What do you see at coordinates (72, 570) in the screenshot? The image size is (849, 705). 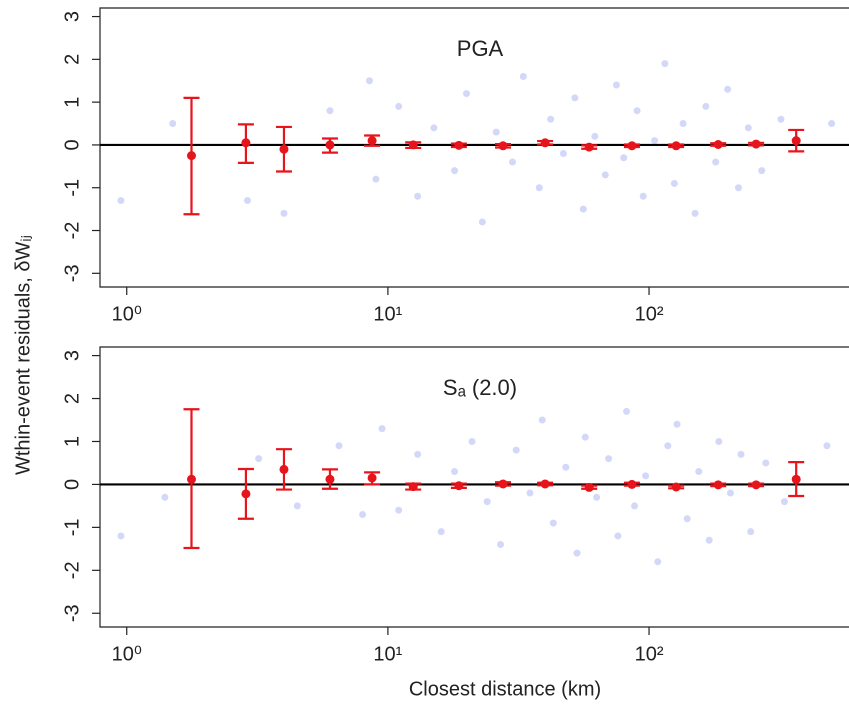 I see `y-tick-label: -2` at bounding box center [72, 570].